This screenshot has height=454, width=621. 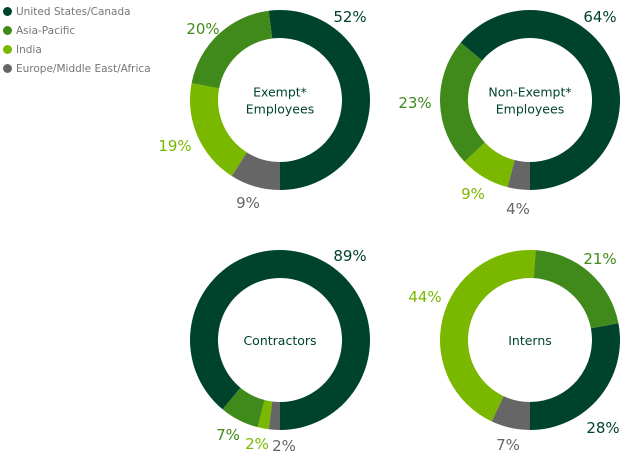 I want to click on data-label: 28%, so click(x=602, y=428).